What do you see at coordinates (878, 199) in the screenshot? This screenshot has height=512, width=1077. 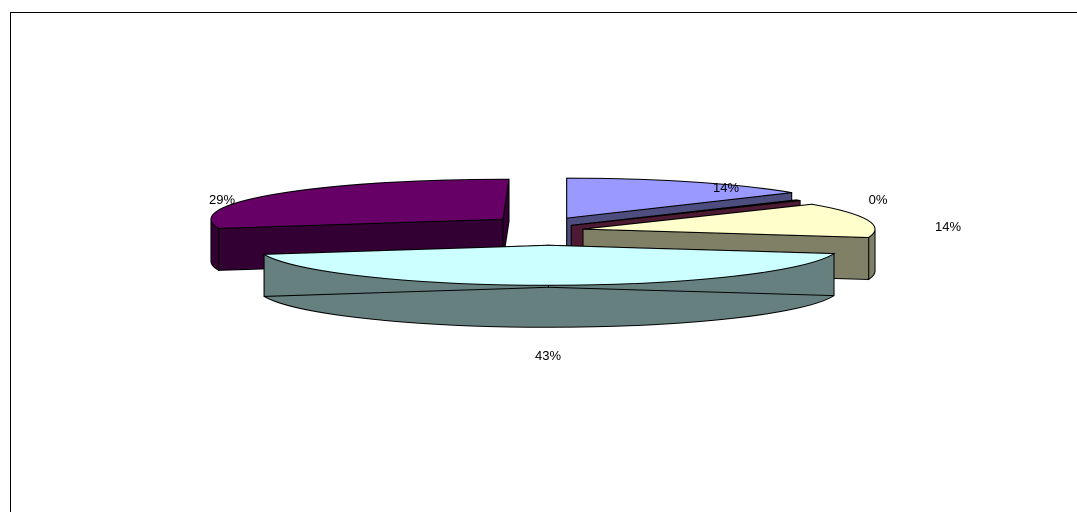 I see `slice-label-1: 0%` at bounding box center [878, 199].